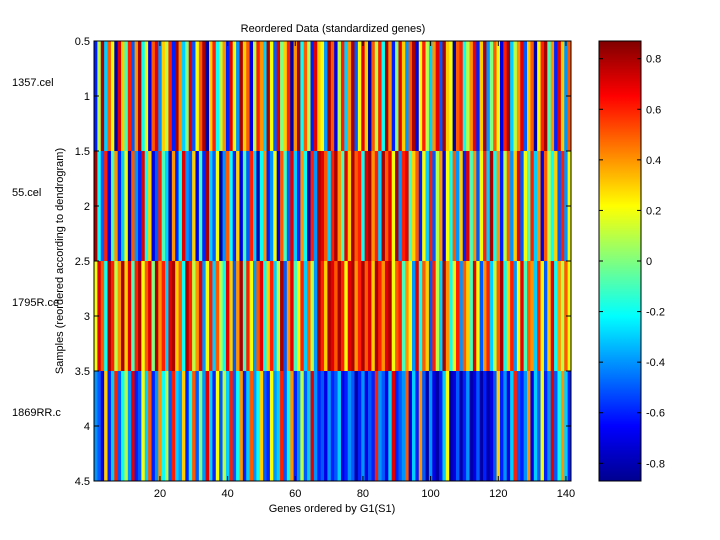  Describe the element at coordinates (363, 494) in the screenshot. I see `x-tick-label: 80` at that location.